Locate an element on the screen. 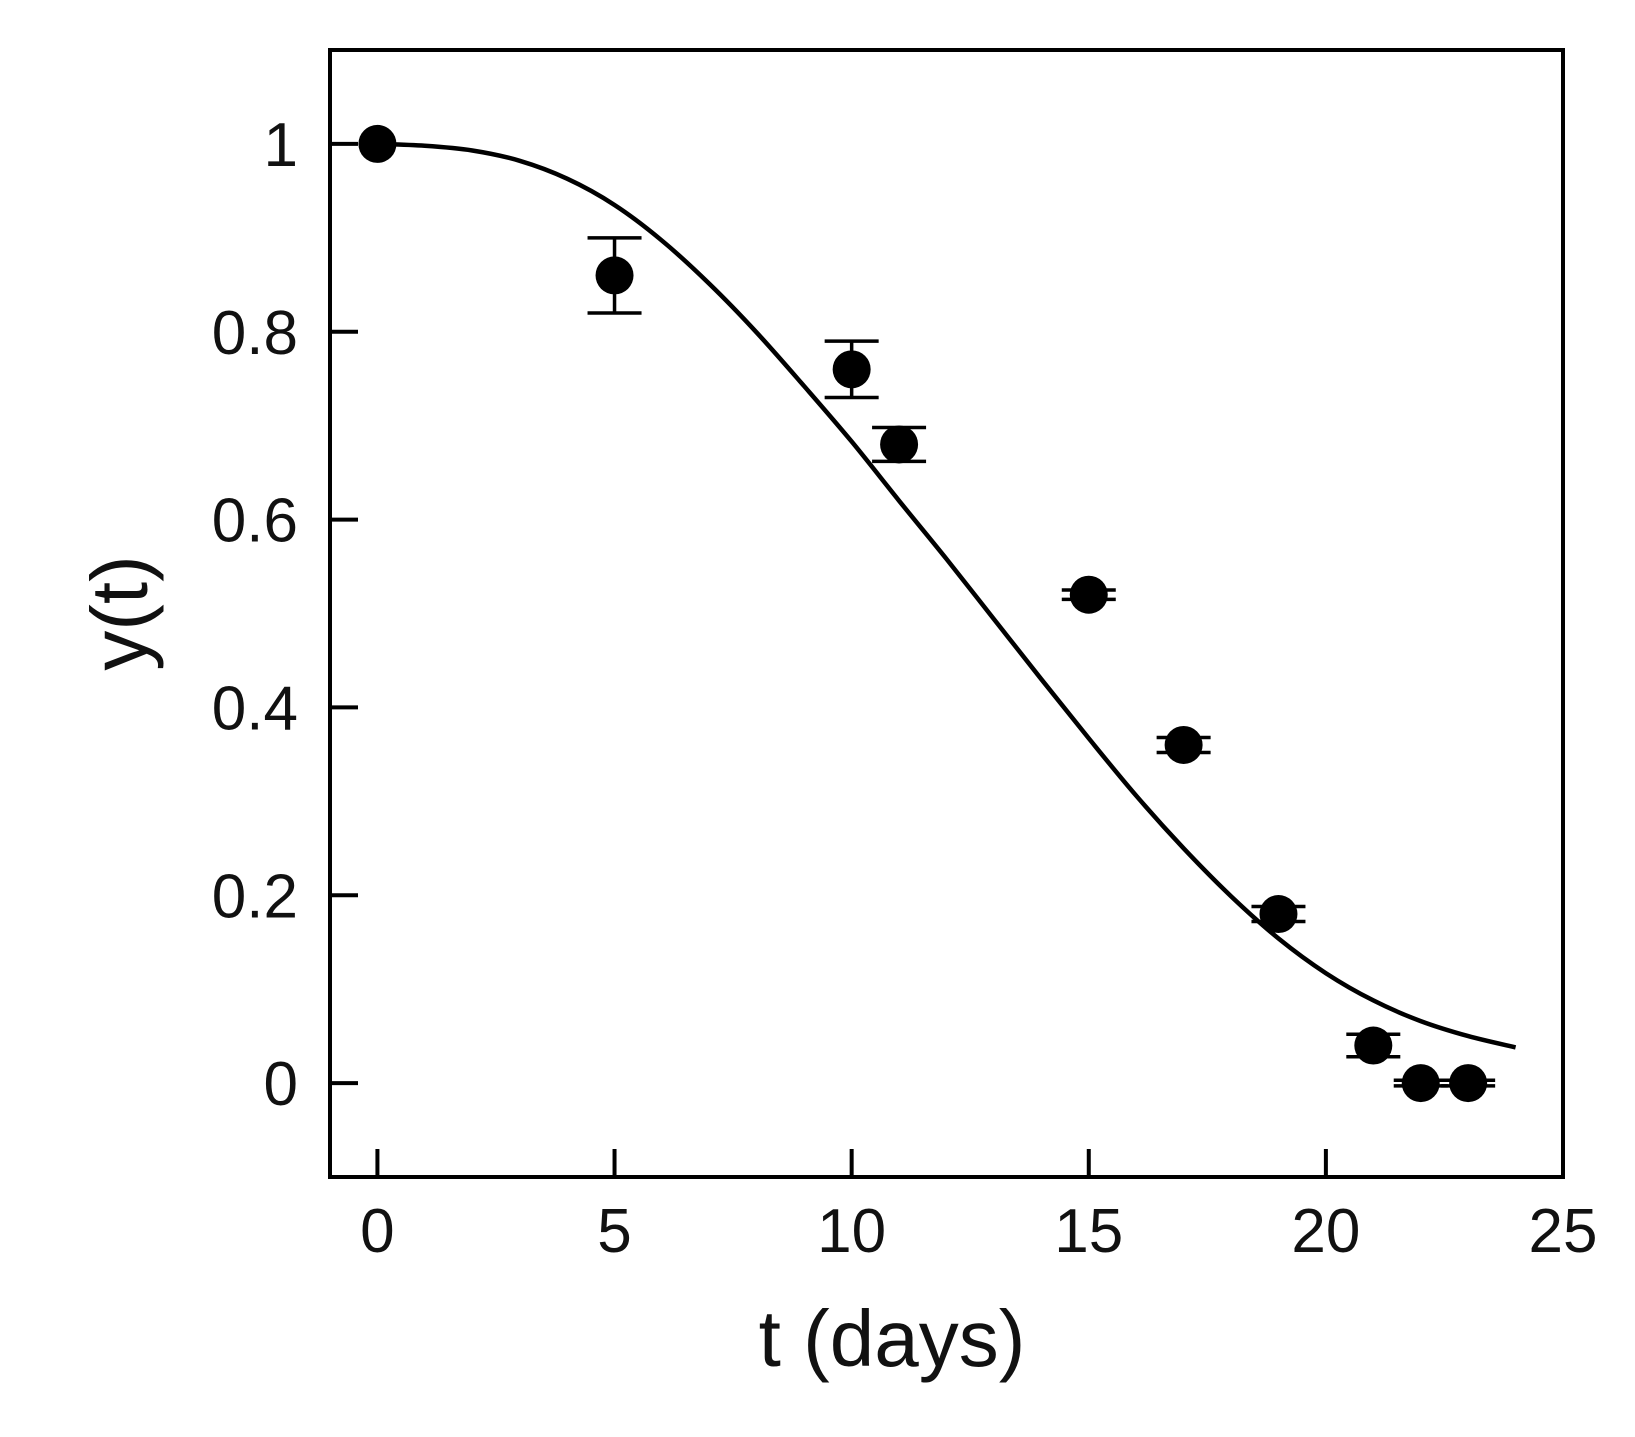  x-tick-label: 20 is located at coordinates (1325, 1231).